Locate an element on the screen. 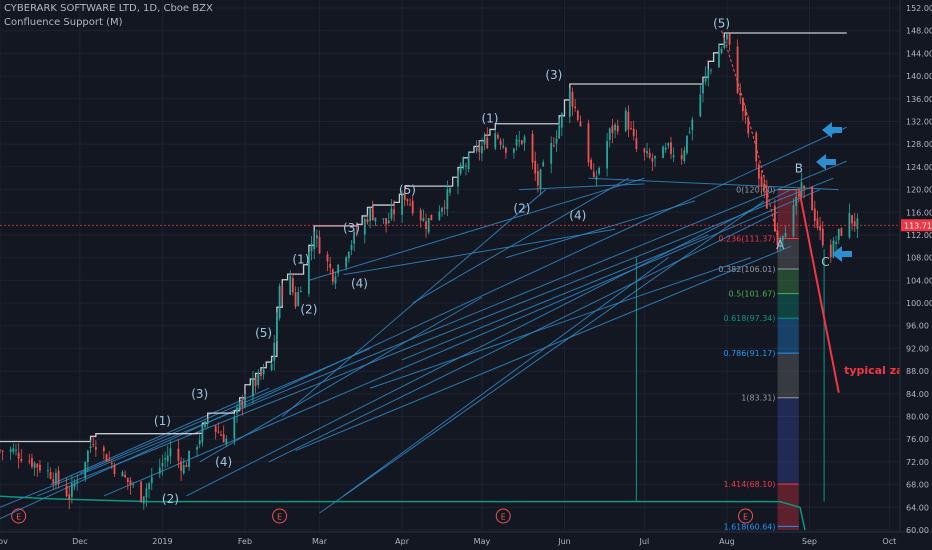  wave-label: (4) is located at coordinates (223, 462).